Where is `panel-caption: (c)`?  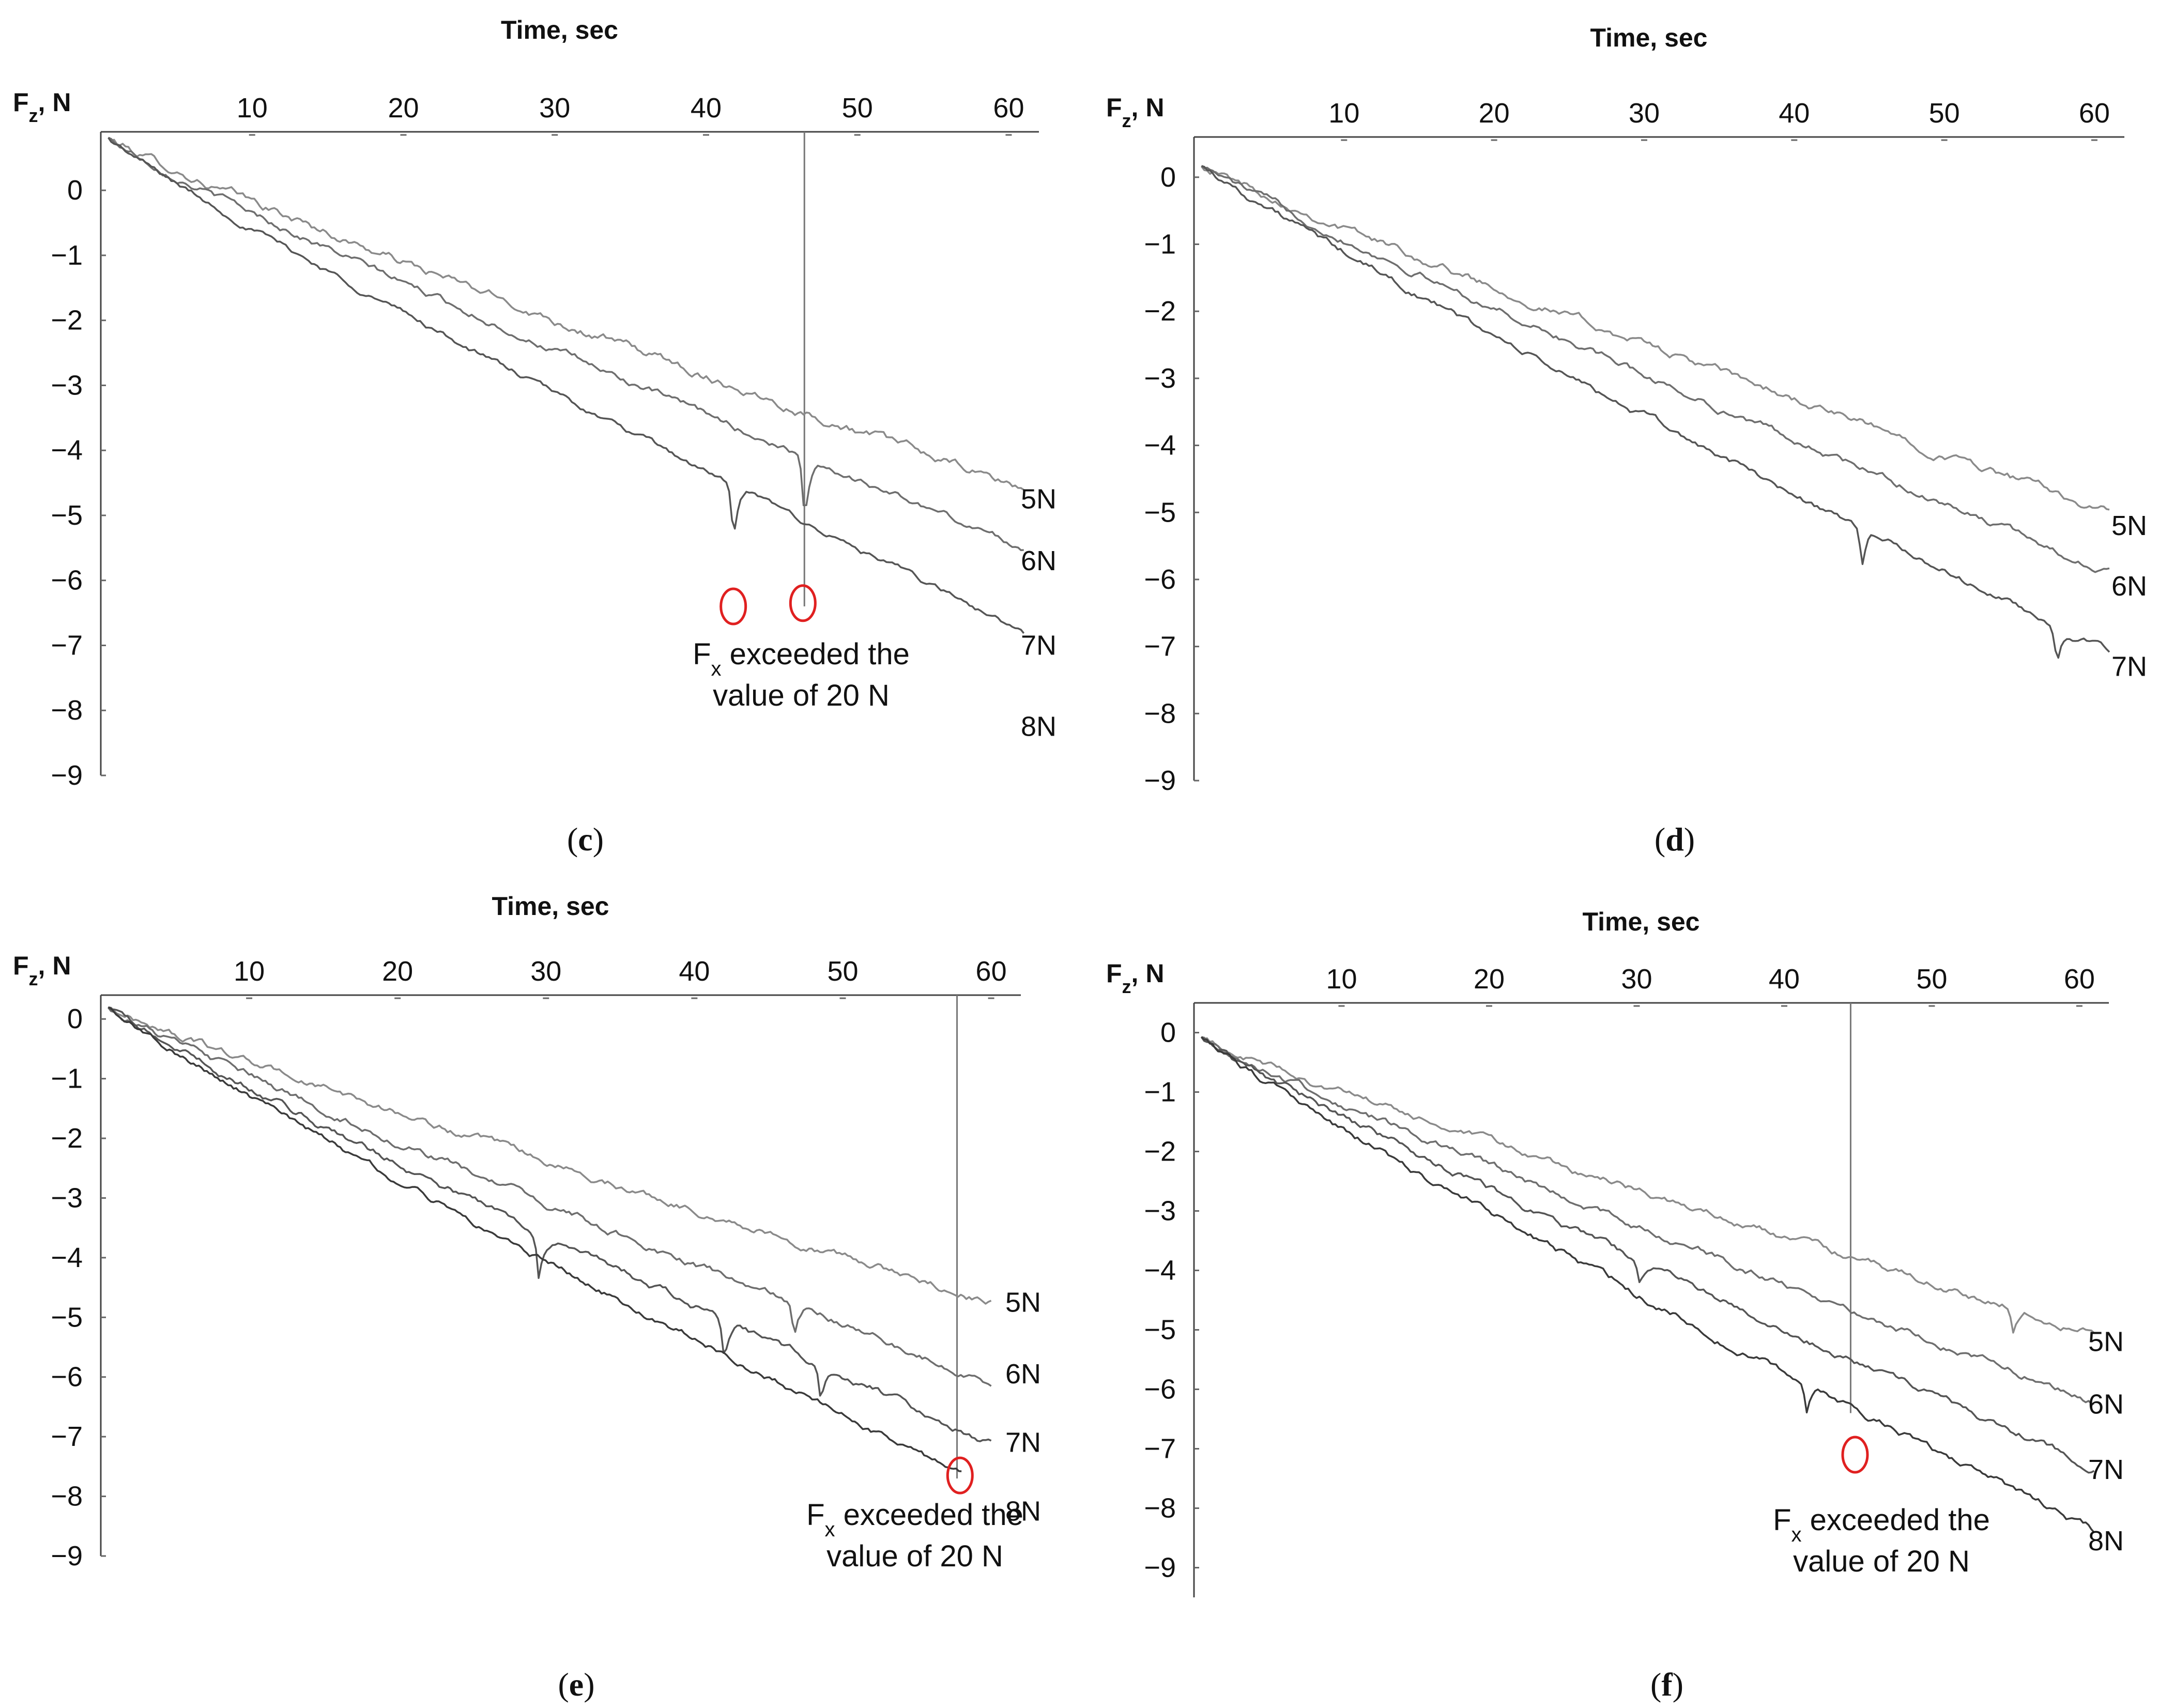 panel-caption: (c) is located at coordinates (585, 839).